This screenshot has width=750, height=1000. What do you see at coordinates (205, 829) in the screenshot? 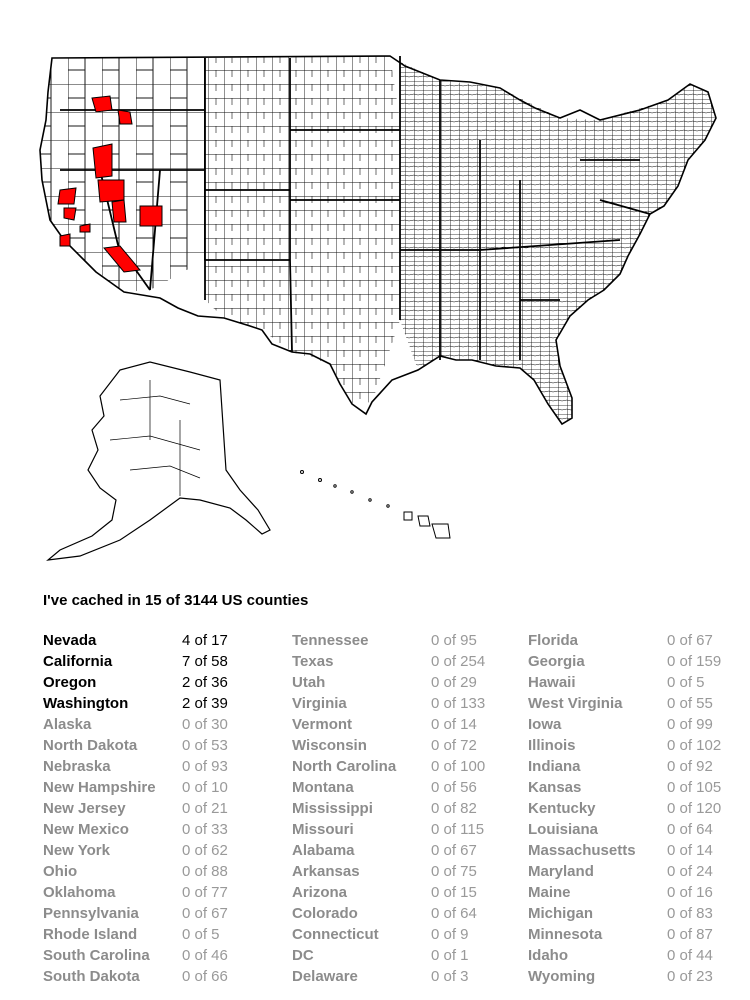
I see `county-count: 0 of 33` at bounding box center [205, 829].